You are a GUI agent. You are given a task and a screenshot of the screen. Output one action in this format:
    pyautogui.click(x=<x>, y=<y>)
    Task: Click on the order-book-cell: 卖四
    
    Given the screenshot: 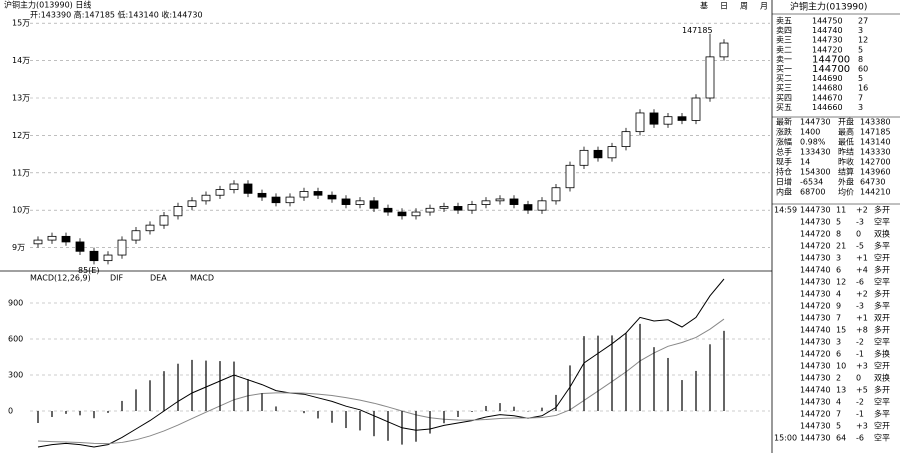 What is the action you would take?
    pyautogui.click(x=784, y=30)
    